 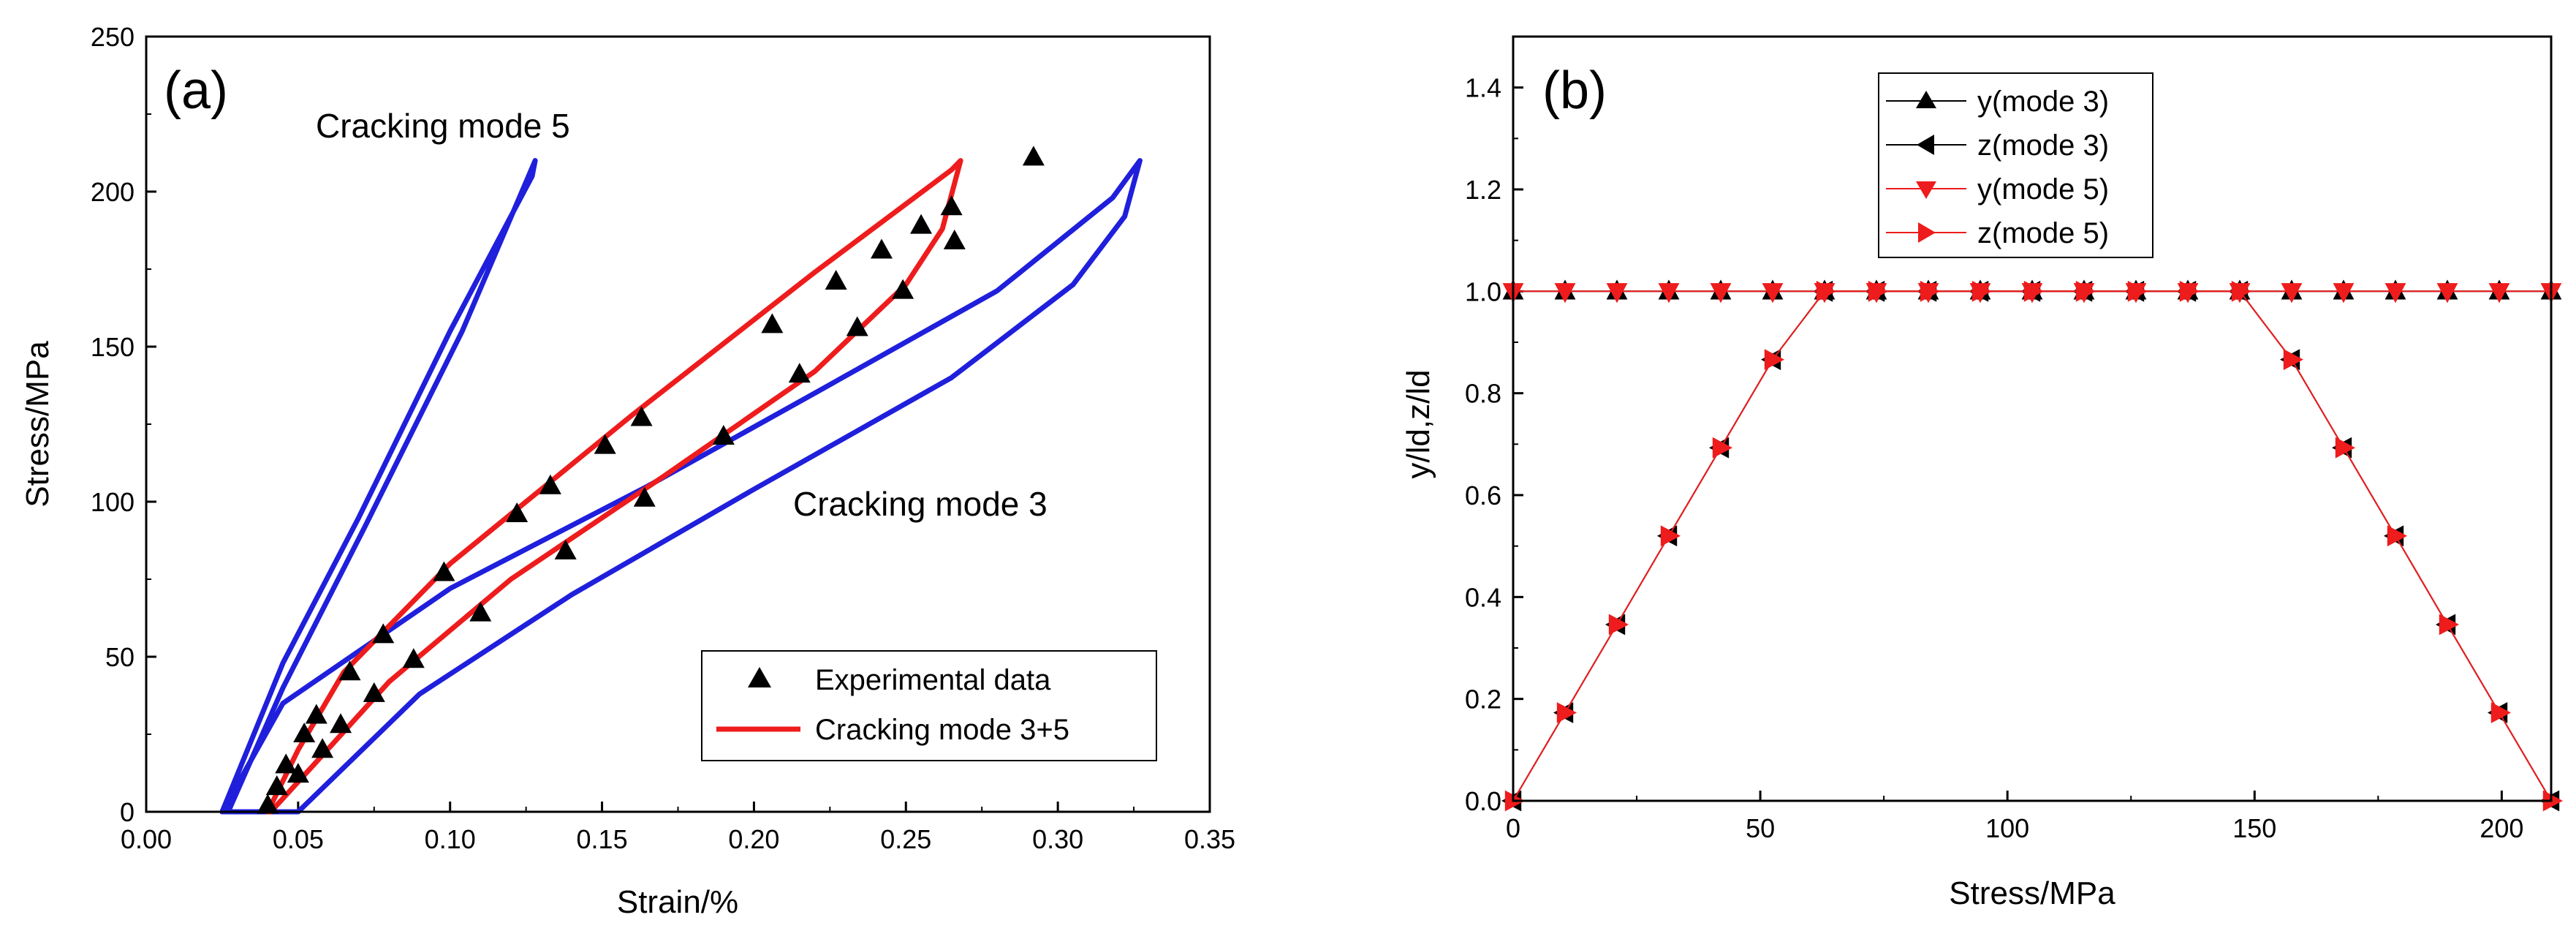 I want to click on panel-a-legend-box, so click(x=929, y=705).